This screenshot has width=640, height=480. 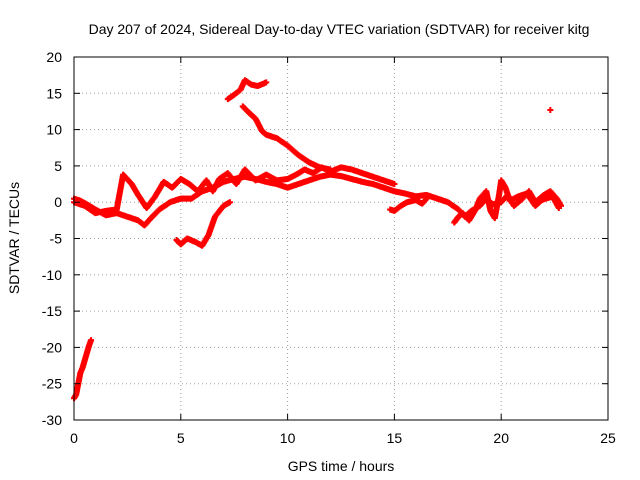 I want to click on y-tick-label: -5, so click(x=56, y=239).